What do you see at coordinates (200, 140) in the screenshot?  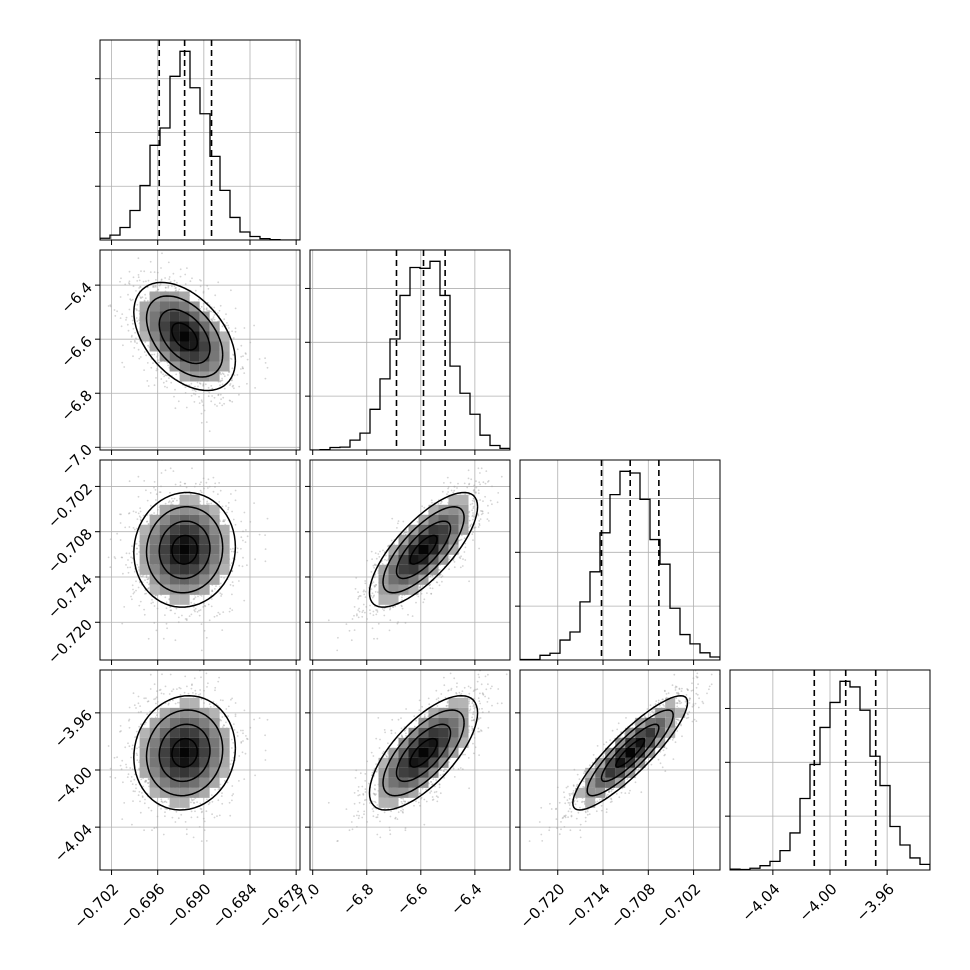 I see `panel-frame` at bounding box center [200, 140].